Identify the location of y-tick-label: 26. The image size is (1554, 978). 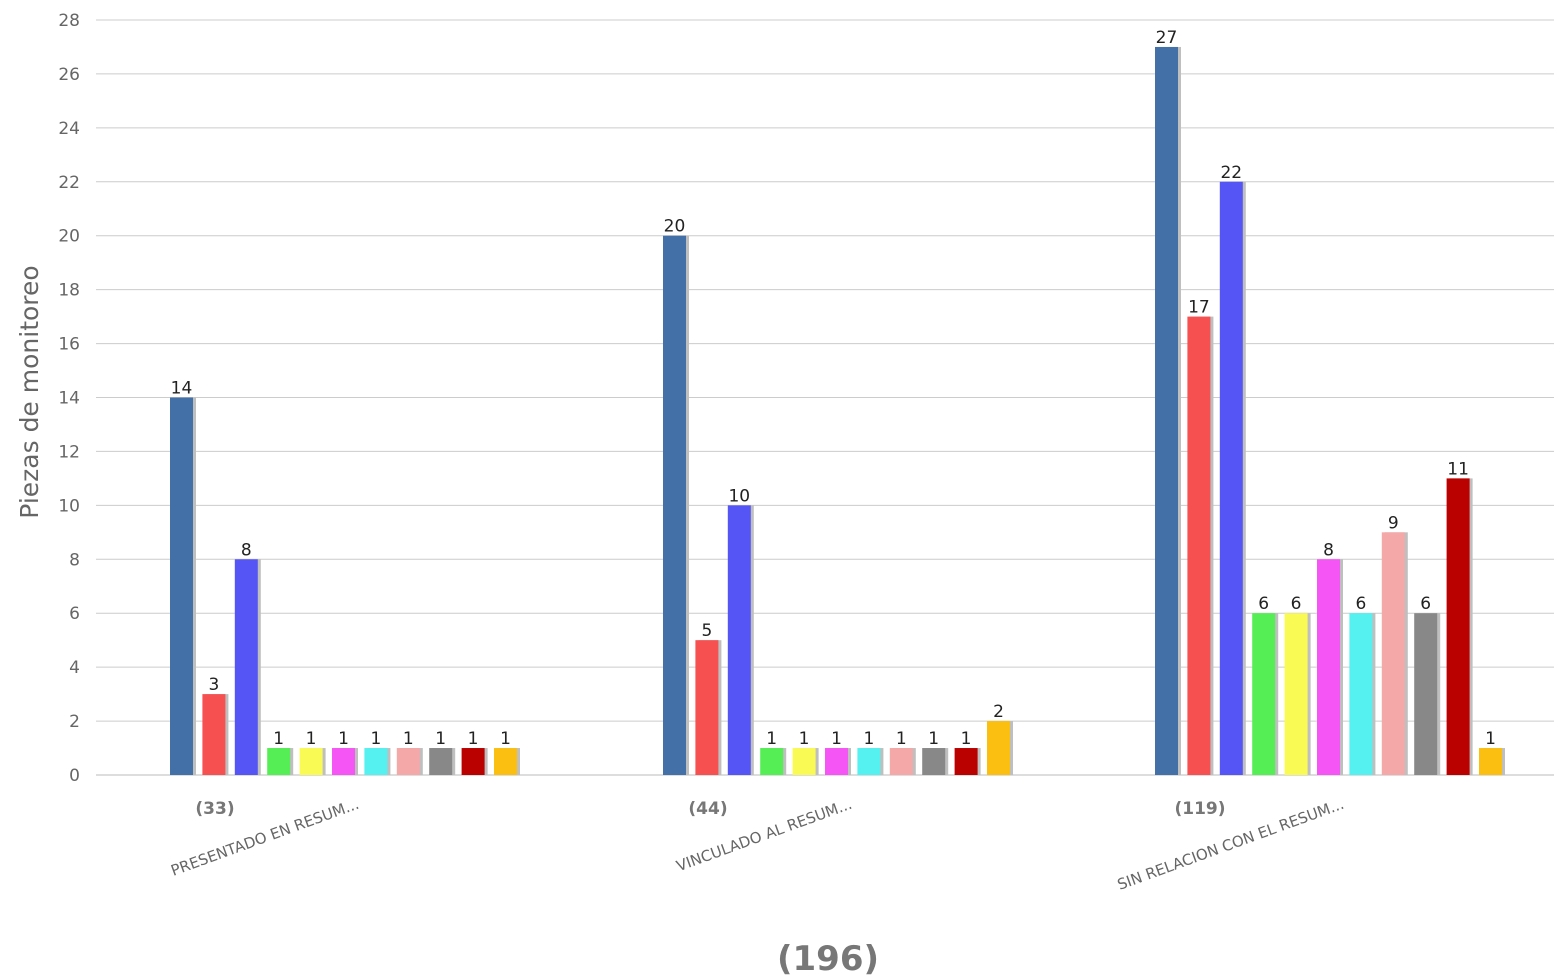
(69, 75).